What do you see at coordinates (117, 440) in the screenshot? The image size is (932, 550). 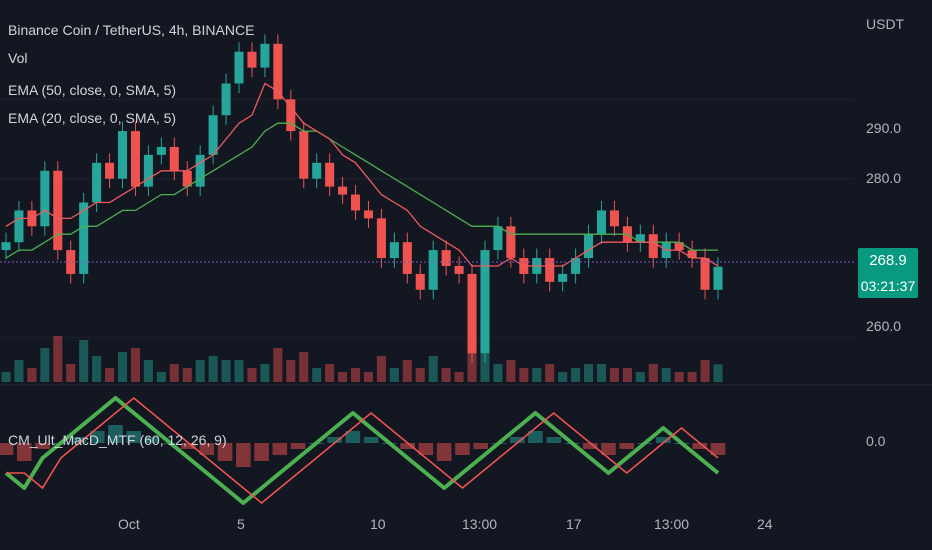 I see `legend-macd: CM_Ult_MacD_MTF (60, 12, 26, 9)` at bounding box center [117, 440].